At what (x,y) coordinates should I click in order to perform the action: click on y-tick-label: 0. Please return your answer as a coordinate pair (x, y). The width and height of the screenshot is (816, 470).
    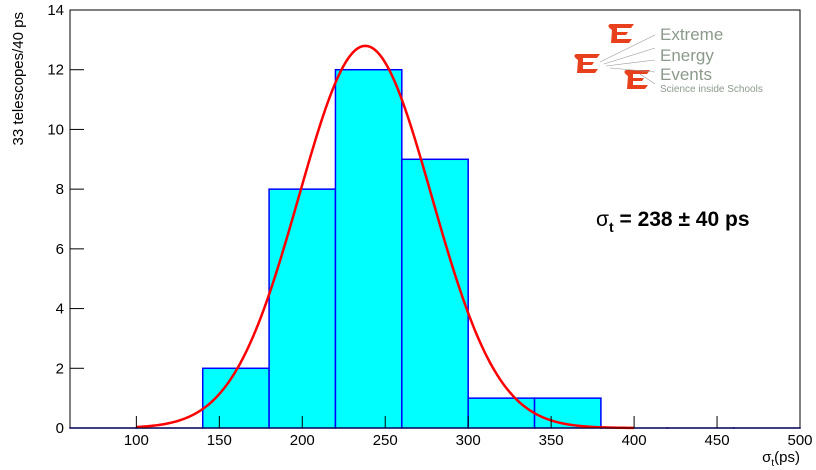
    Looking at the image, I should click on (60, 428).